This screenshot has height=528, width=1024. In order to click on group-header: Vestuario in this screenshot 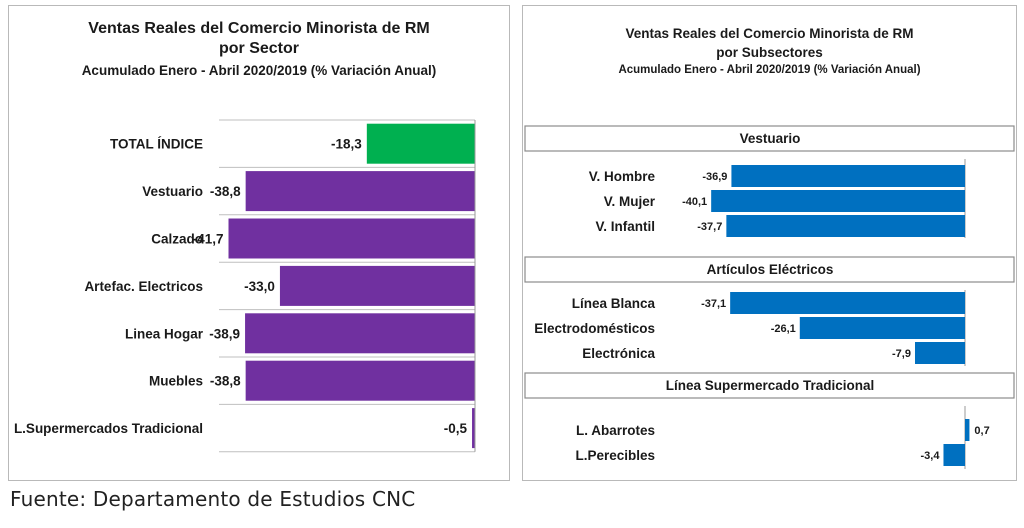, I will do `click(770, 138)`.